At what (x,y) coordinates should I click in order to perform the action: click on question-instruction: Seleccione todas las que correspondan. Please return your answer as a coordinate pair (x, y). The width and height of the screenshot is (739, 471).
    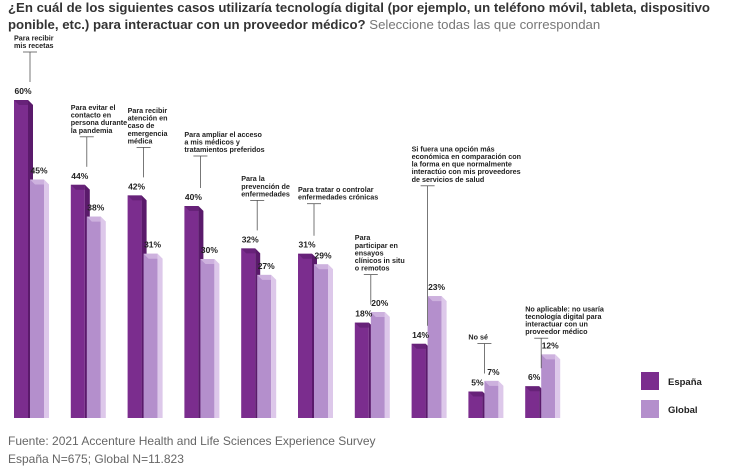
    Looking at the image, I should click on (485, 24).